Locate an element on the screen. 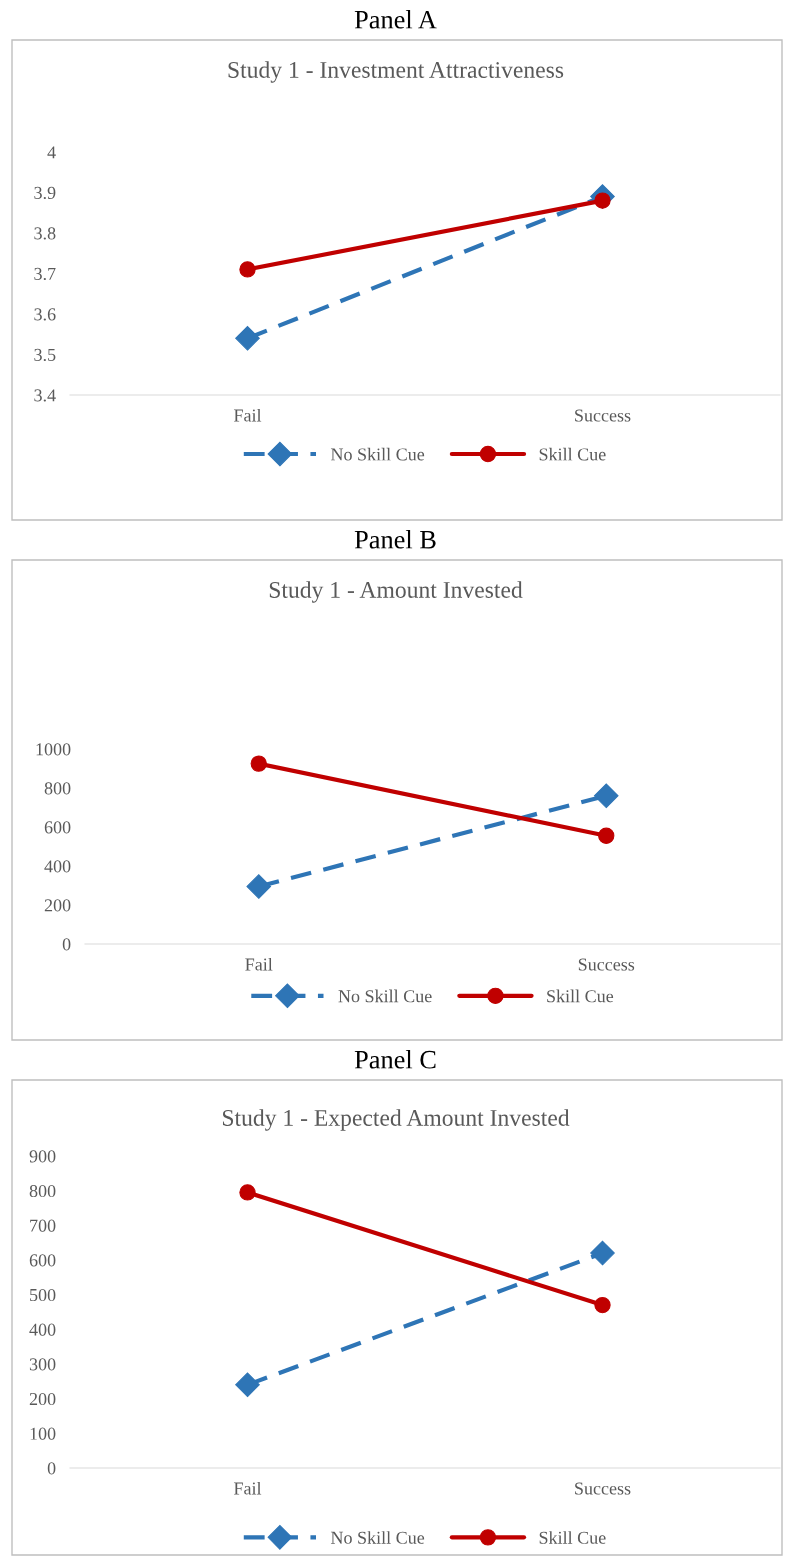 The width and height of the screenshot is (791, 1558). chart-title: Panel A is located at coordinates (395, 19).